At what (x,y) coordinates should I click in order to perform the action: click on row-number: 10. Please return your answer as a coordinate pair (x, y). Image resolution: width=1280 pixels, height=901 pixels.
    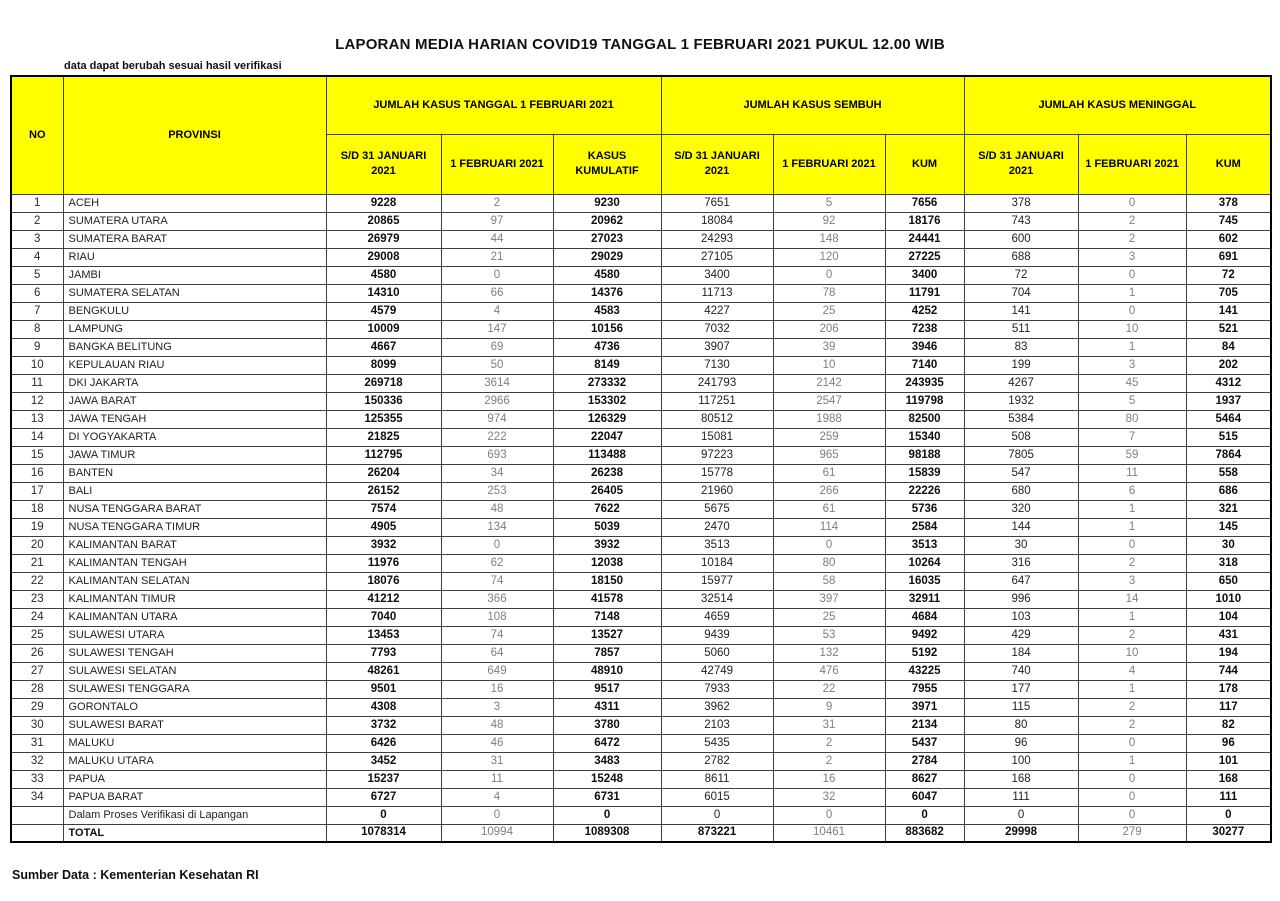
    Looking at the image, I should click on (37, 365).